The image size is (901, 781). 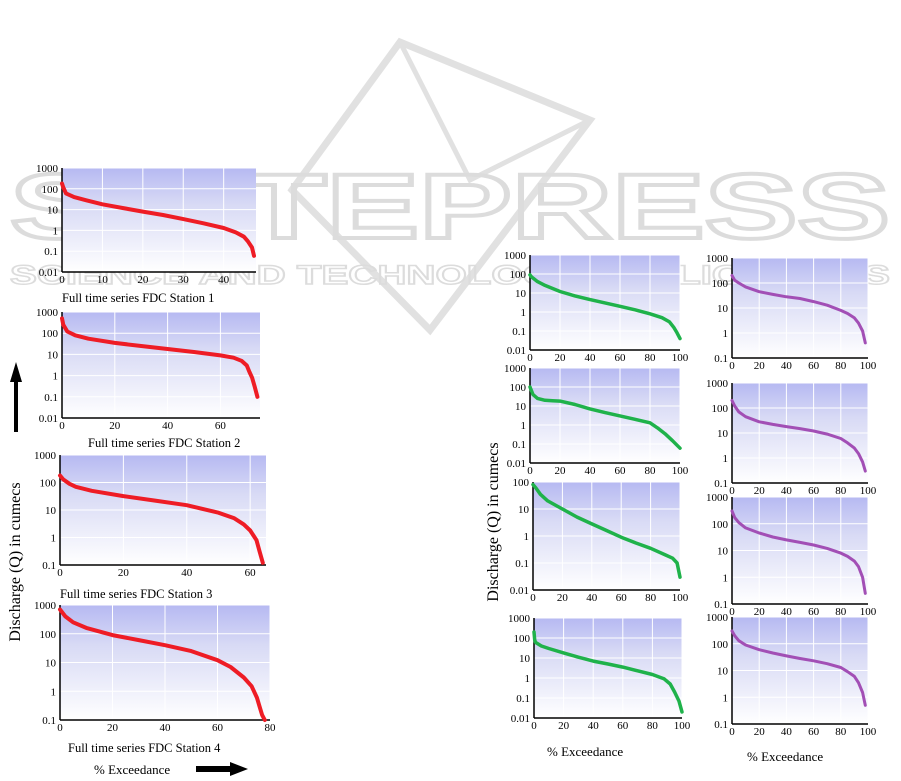 What do you see at coordinates (785, 756) in the screenshot?
I see `right-x-axis-label-purple: % Exceedance` at bounding box center [785, 756].